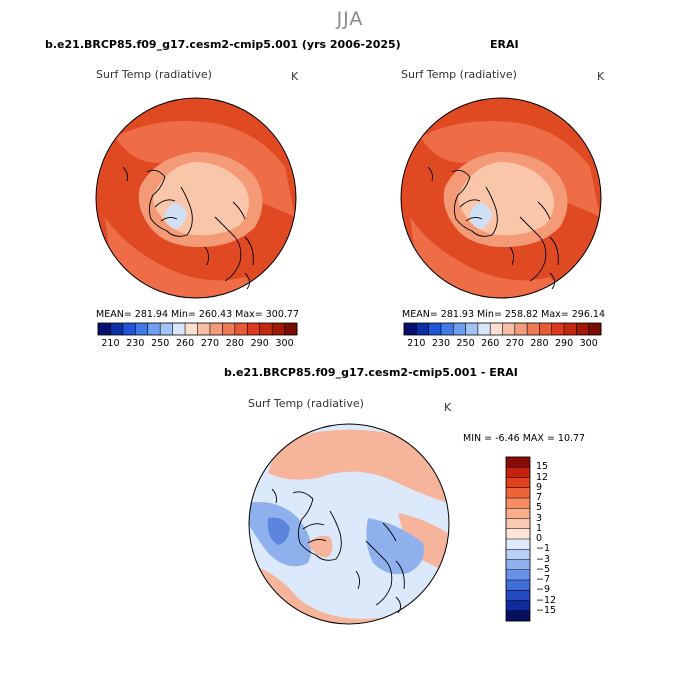 The height and width of the screenshot is (700, 700). Describe the element at coordinates (176, 216) in the screenshot. I see `panel1-greenland-ice` at that location.